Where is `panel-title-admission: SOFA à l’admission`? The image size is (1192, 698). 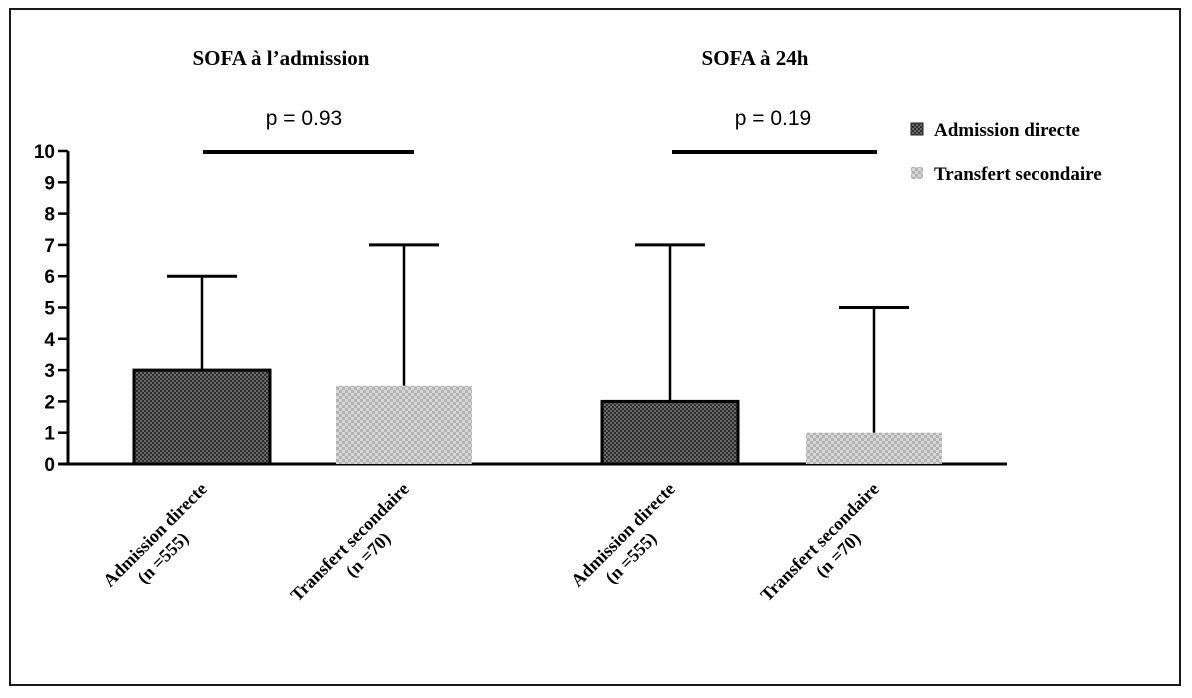
panel-title-admission: SOFA à l’admission is located at coordinates (281, 58).